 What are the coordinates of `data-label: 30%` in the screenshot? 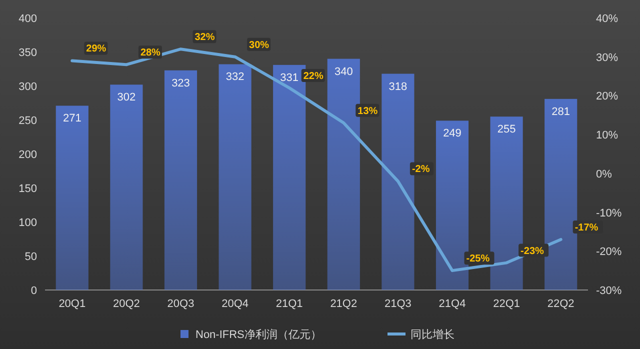 It's located at (259, 45).